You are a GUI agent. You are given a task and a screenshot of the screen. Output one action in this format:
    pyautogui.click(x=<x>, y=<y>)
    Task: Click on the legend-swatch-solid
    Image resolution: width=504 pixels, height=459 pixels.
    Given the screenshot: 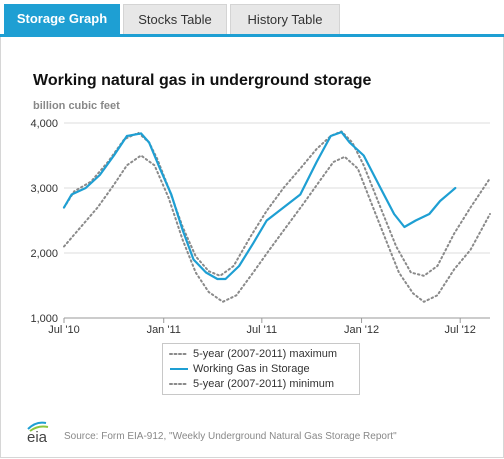 What is the action you would take?
    pyautogui.click(x=179, y=369)
    